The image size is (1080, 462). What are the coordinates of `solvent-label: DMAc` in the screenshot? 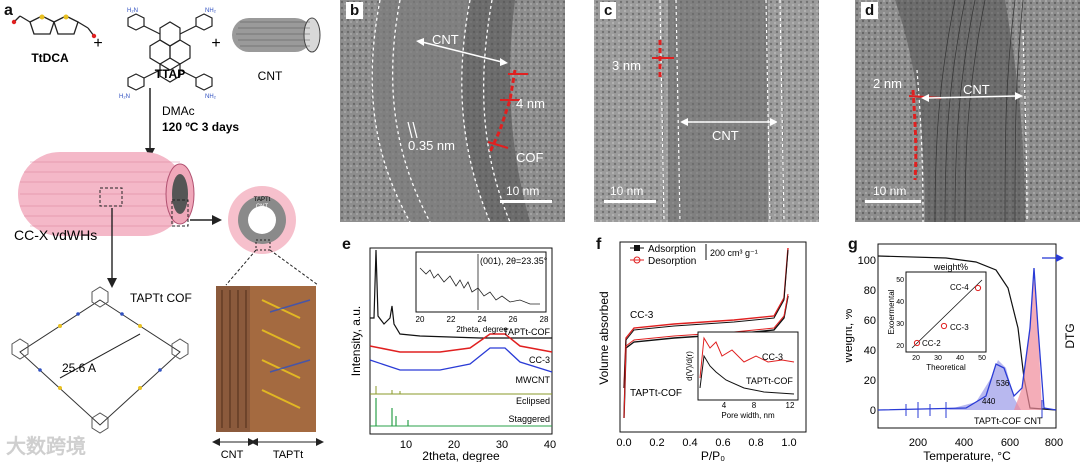 It's located at (178, 111).